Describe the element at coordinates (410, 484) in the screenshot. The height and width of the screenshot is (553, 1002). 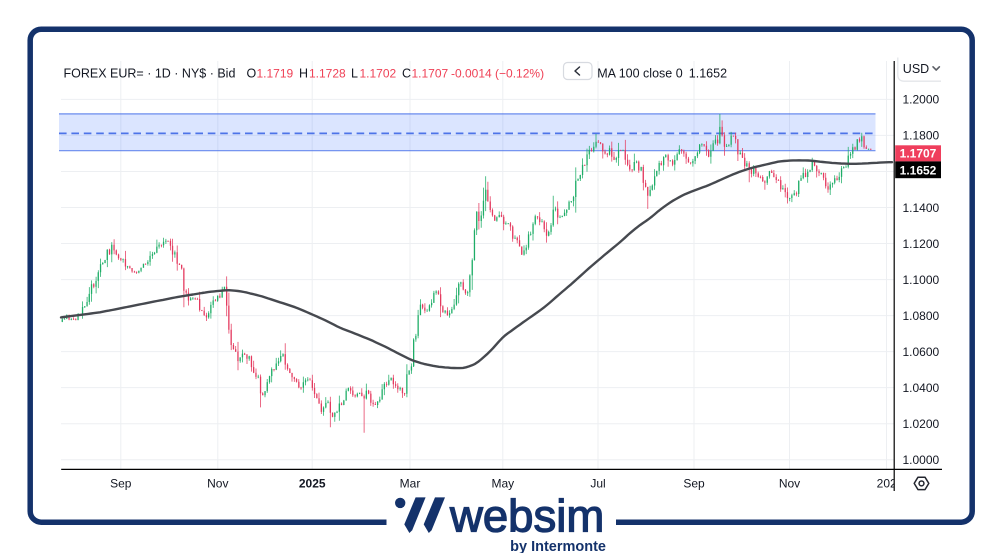
I see `svg-text: Mar` at that location.